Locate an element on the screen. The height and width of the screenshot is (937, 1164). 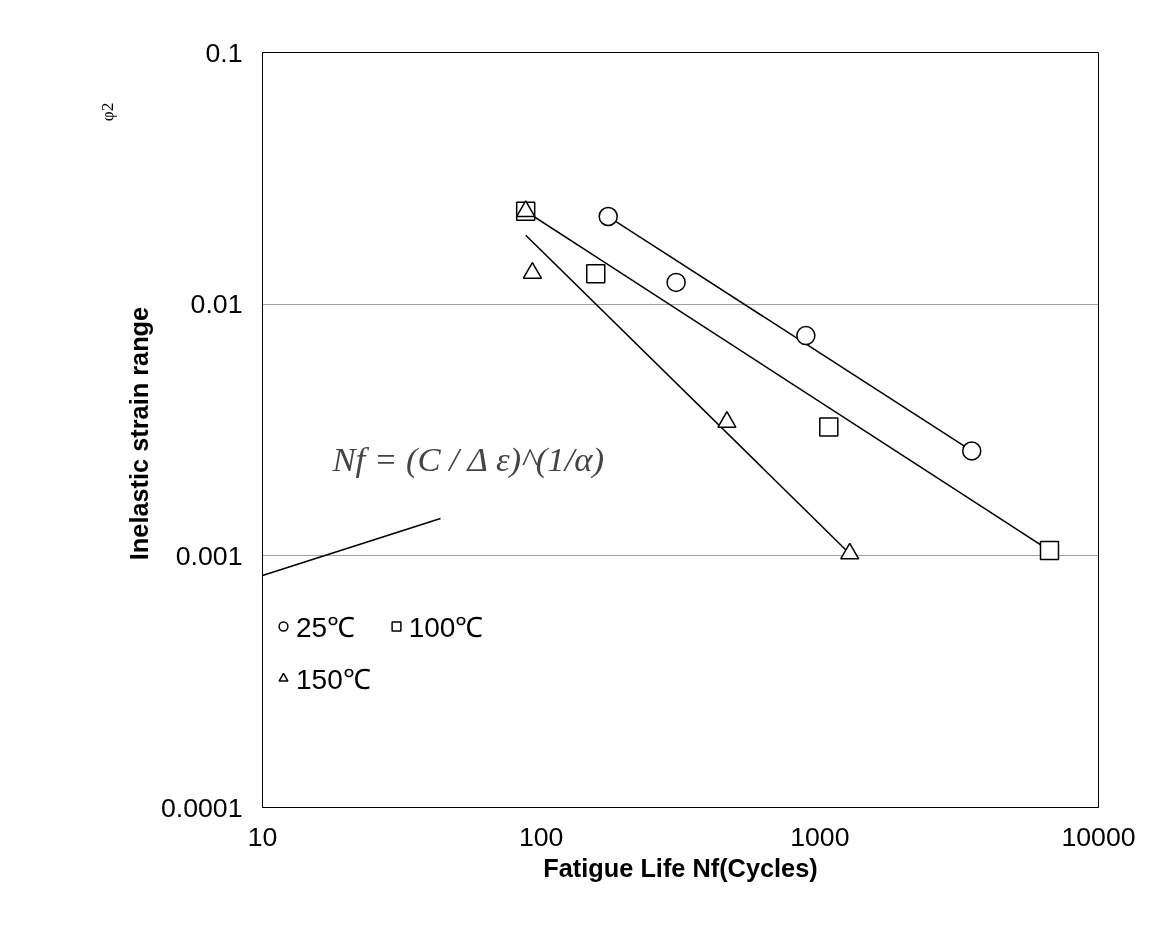
text: φ2 is located at coordinates (107, 112).